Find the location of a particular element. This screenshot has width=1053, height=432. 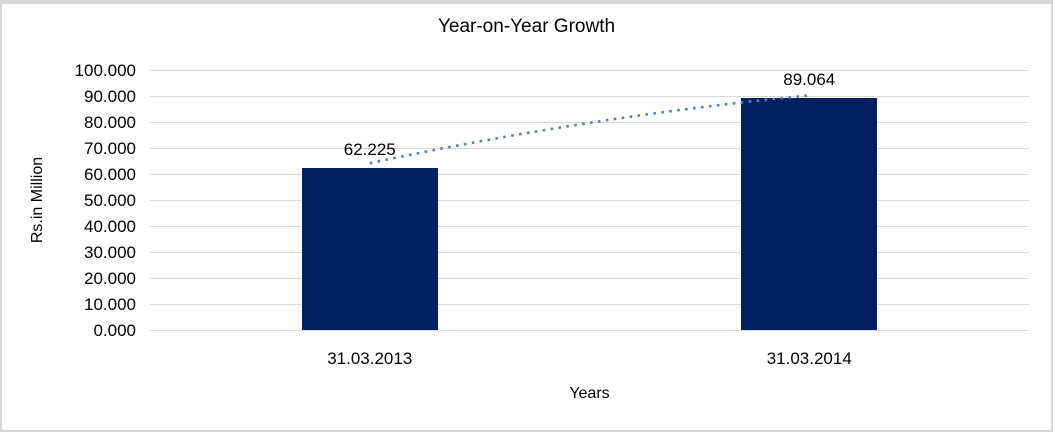

y-tick-label: 20.000 is located at coordinates (110, 278).